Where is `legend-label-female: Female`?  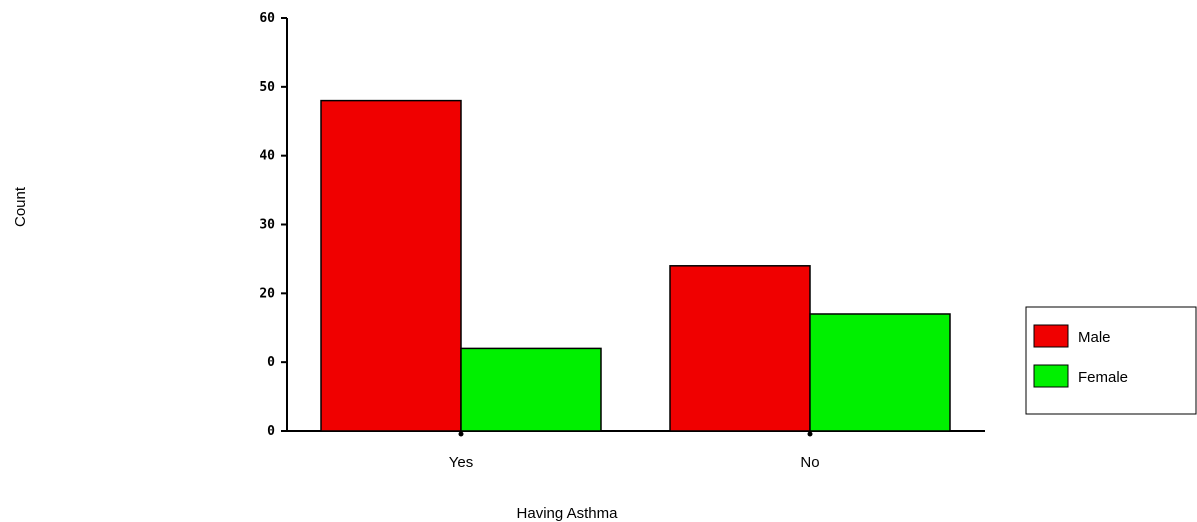
legend-label-female: Female is located at coordinates (1103, 377).